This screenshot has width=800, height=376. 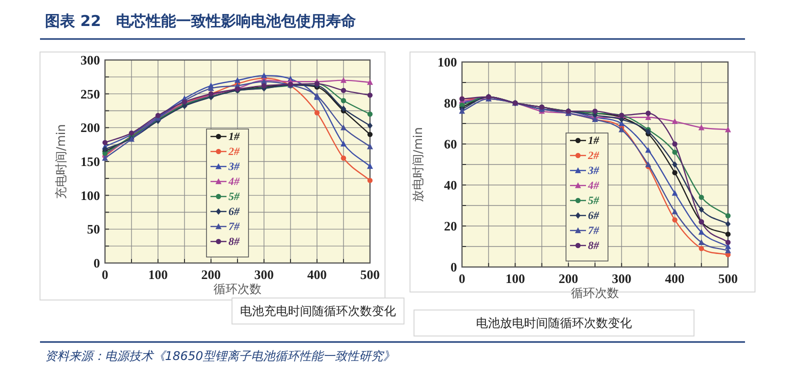 I want to click on text: 电池充电时间随循环次数变化, so click(x=318, y=311).